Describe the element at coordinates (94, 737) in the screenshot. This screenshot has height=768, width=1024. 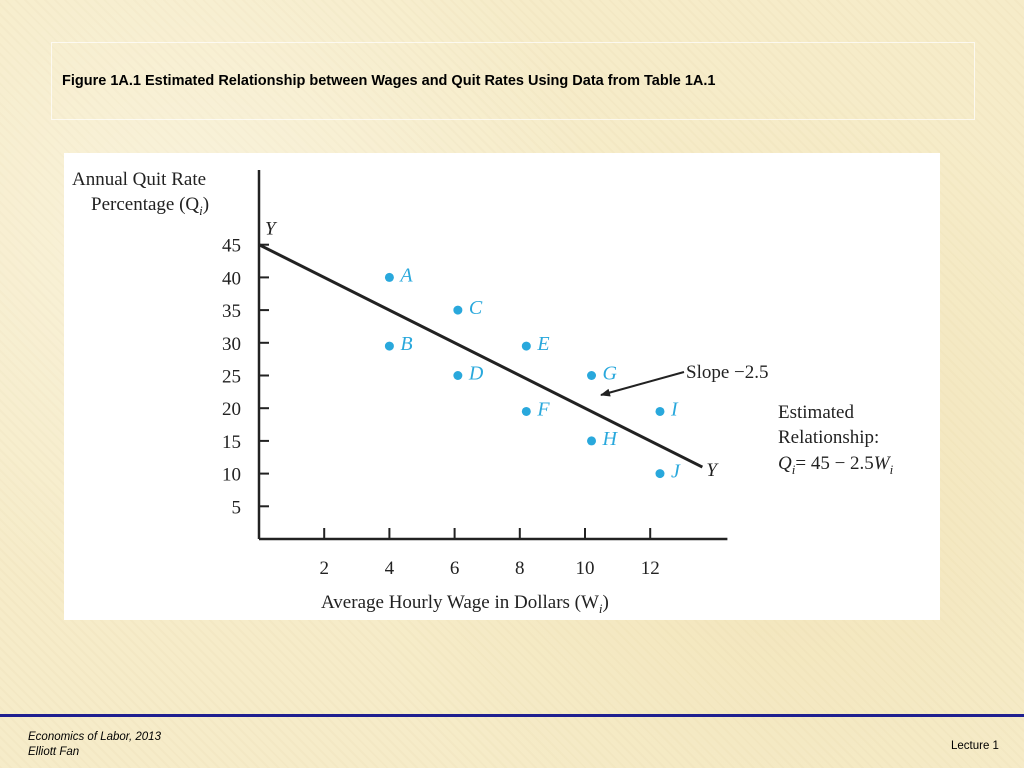
I see `footer-course: Economics of Labor, 2013` at that location.